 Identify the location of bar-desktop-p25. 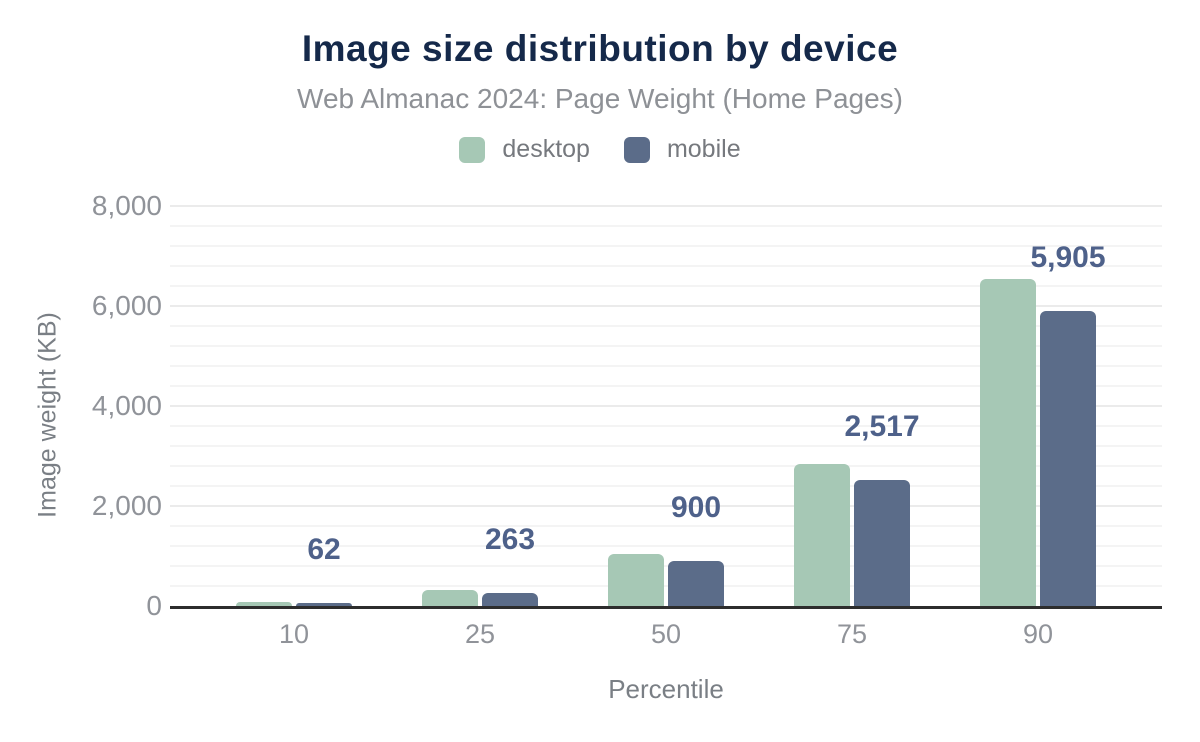
(450, 598).